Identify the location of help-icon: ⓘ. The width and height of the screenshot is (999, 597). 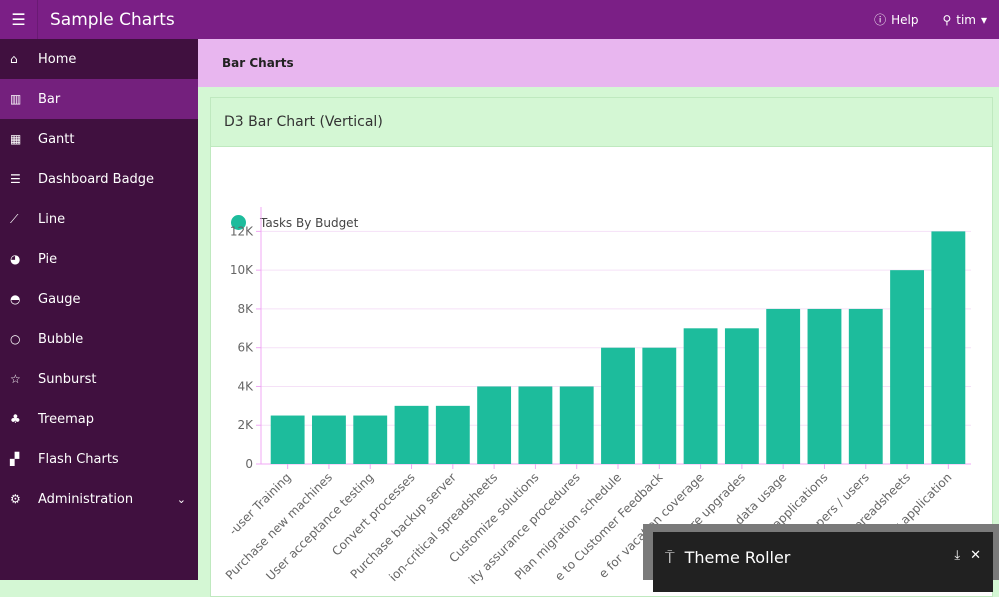
(880, 20).